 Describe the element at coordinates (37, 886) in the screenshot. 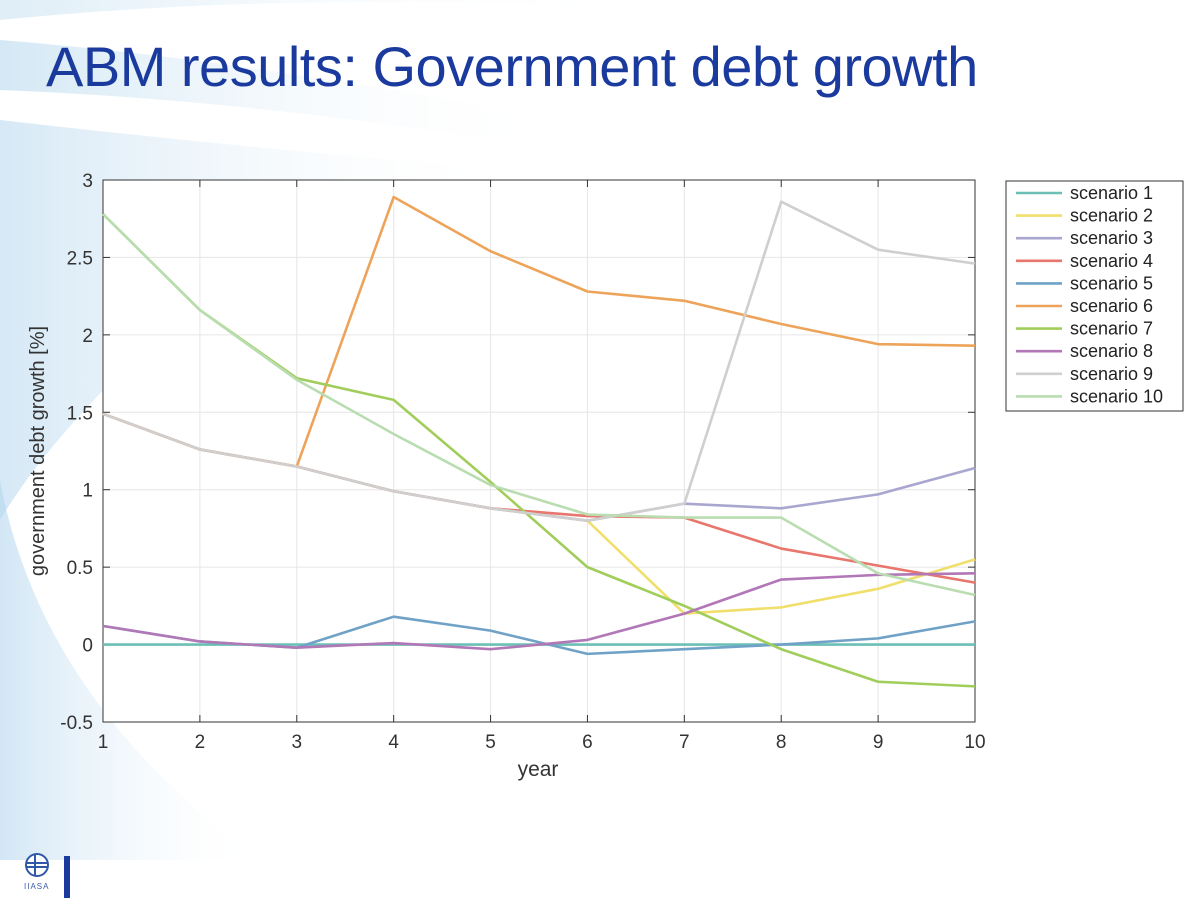

I see `logo-text: IIASA` at that location.